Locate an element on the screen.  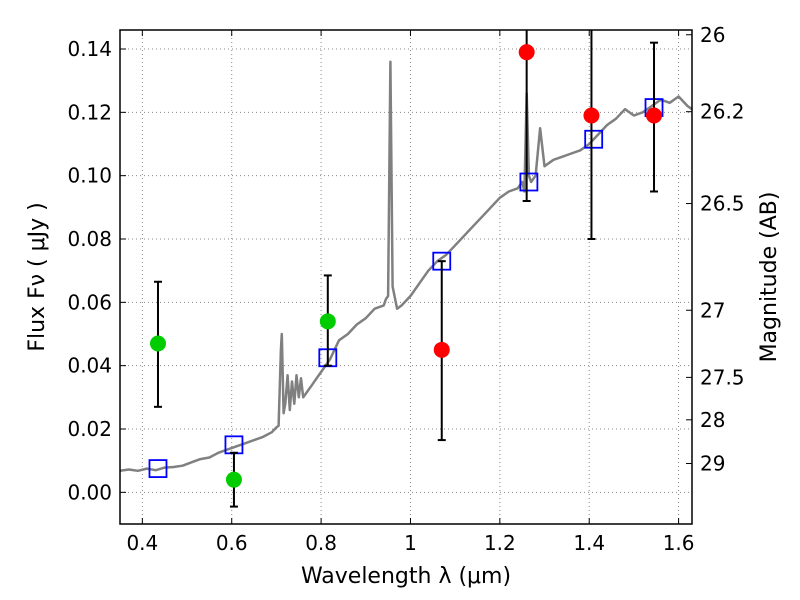
y-tick-label: 0.04 is located at coordinates (89, 366).